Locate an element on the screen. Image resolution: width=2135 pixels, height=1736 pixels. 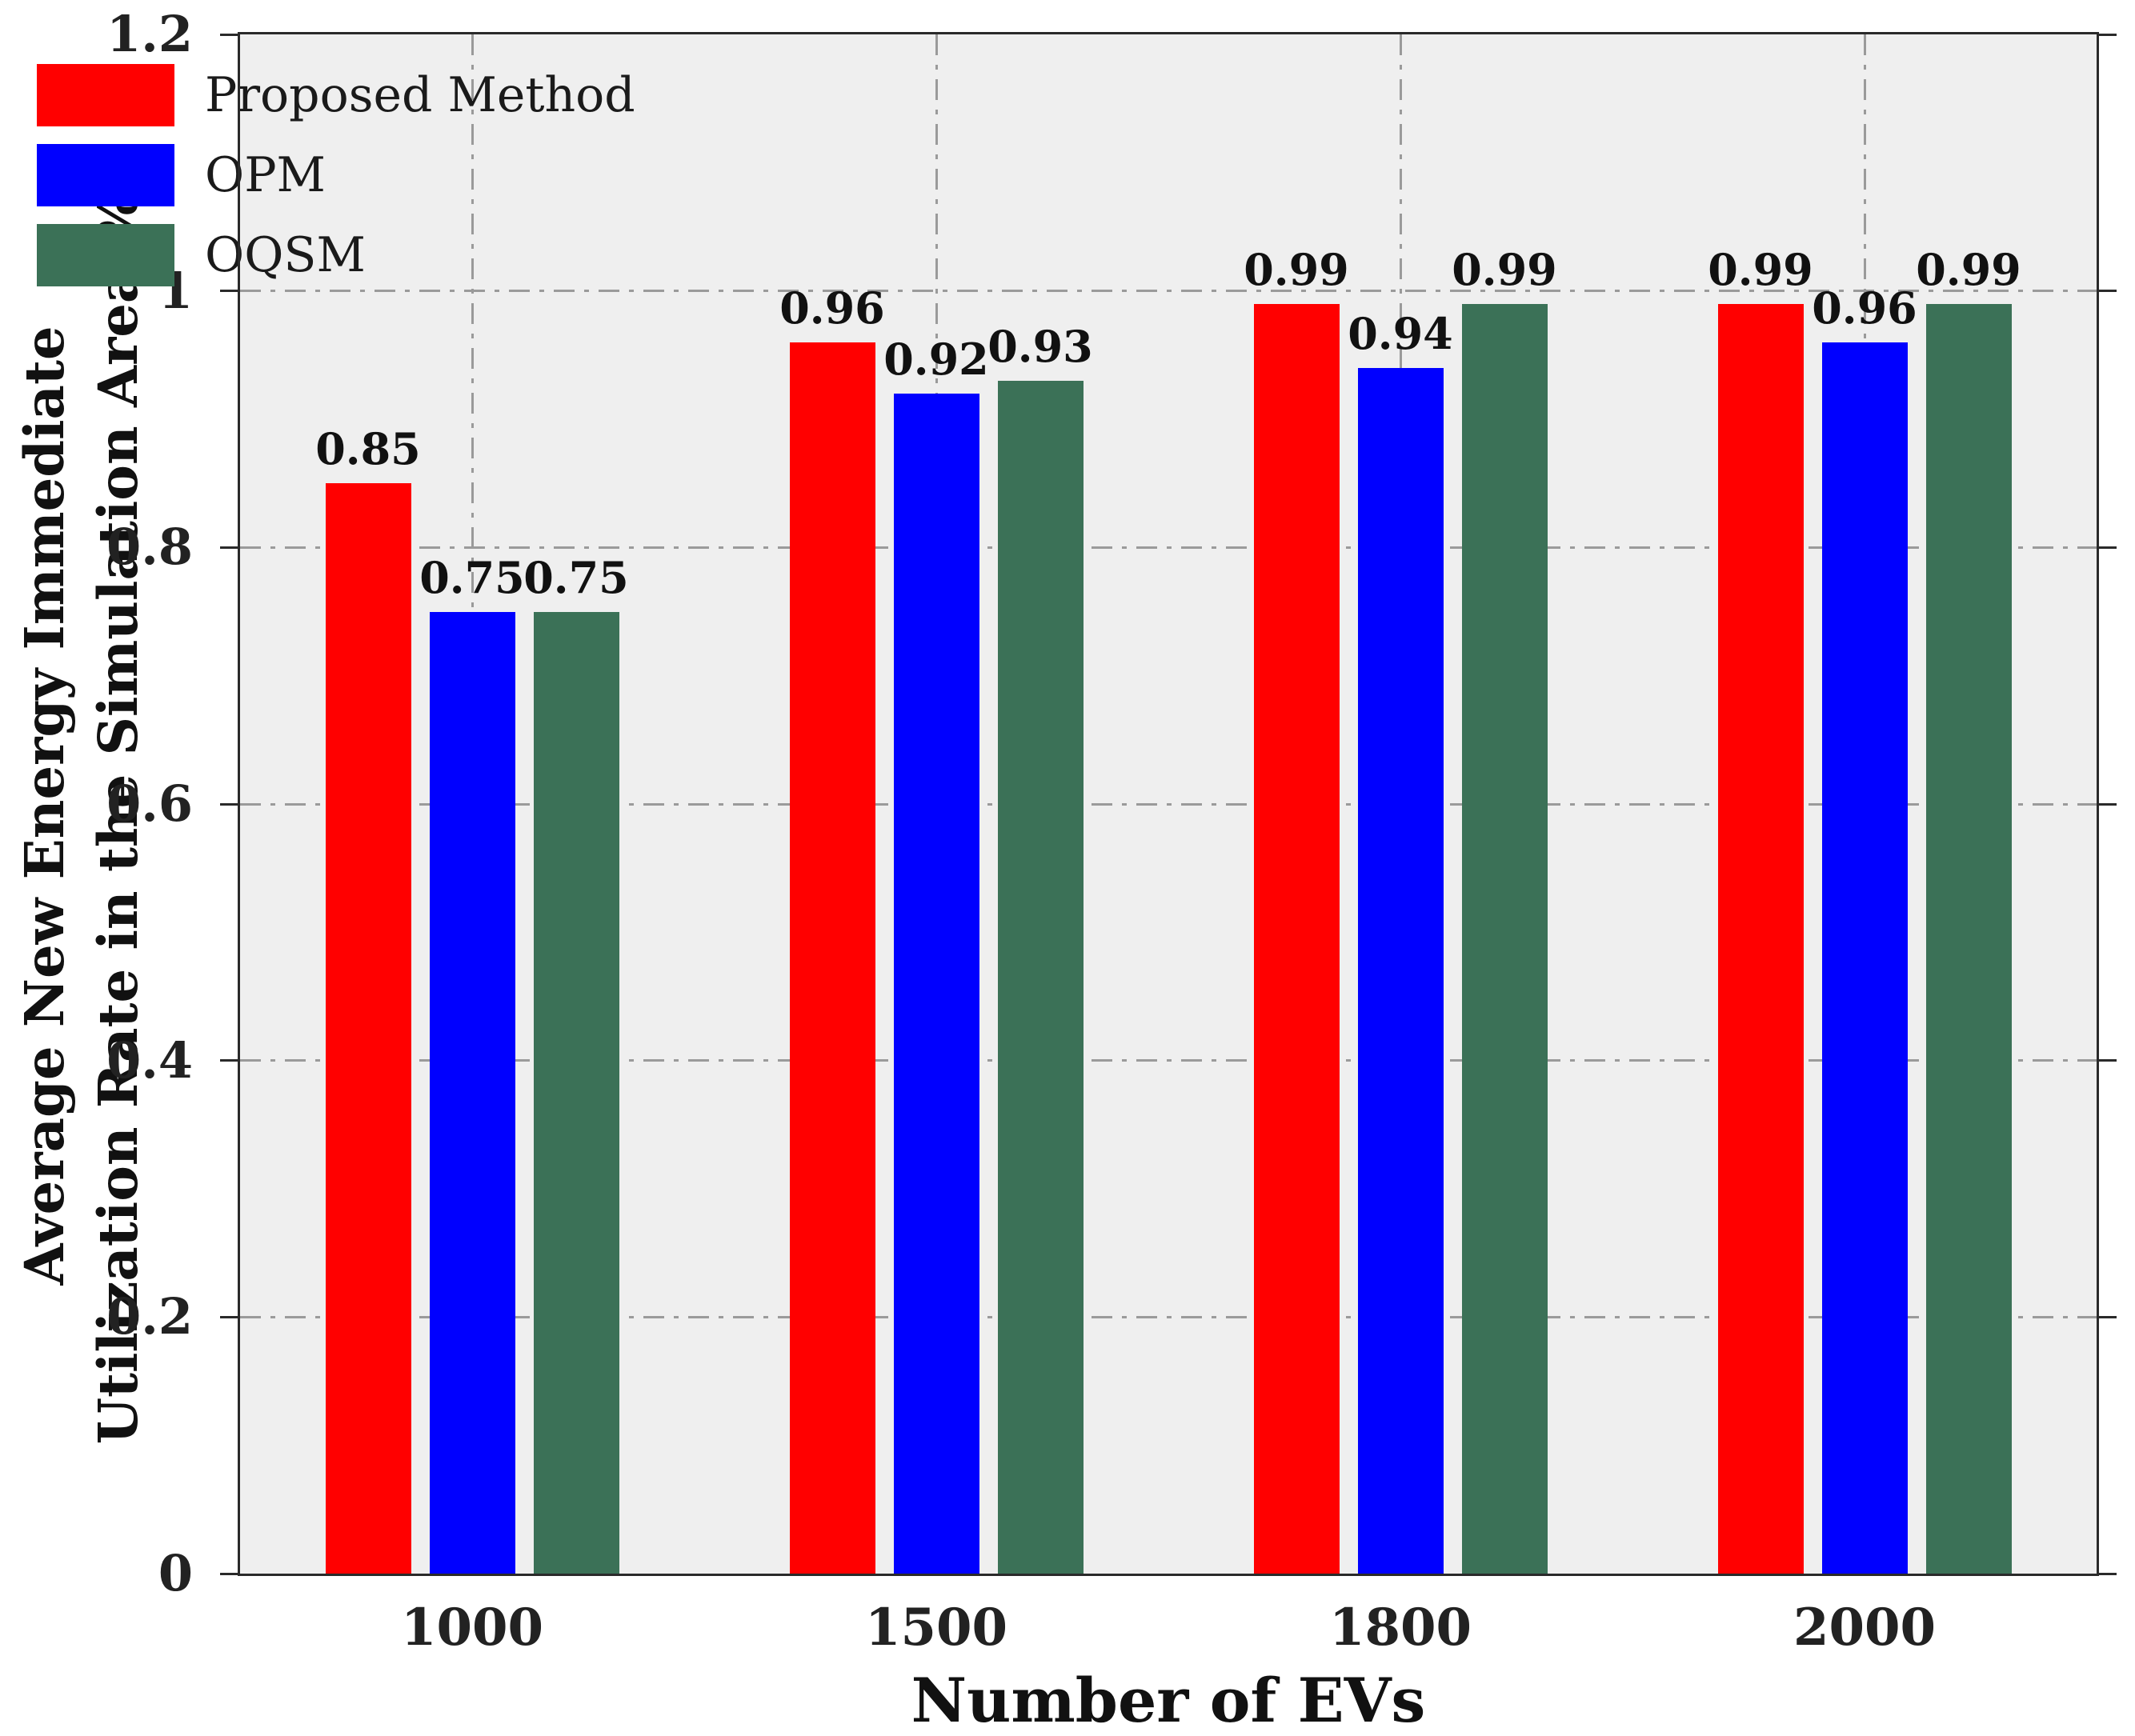
x-axis-title: Number of EVs is located at coordinates (1169, 1700).